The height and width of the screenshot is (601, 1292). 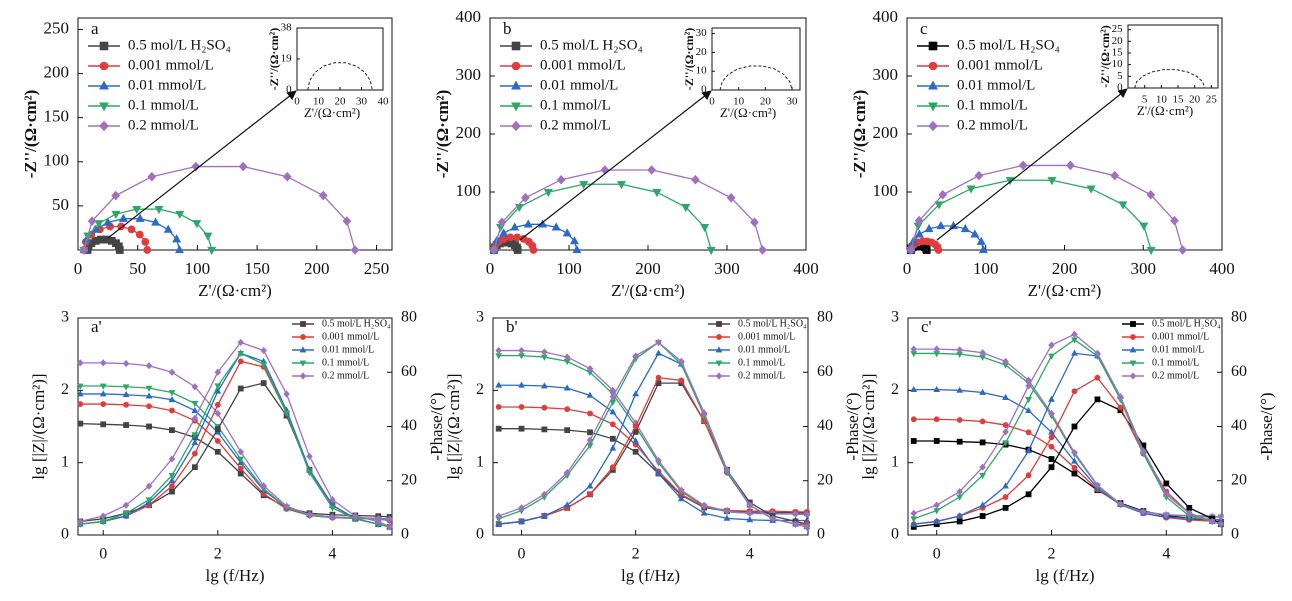 I want to click on y-tick-label: 3, so click(x=895, y=317).